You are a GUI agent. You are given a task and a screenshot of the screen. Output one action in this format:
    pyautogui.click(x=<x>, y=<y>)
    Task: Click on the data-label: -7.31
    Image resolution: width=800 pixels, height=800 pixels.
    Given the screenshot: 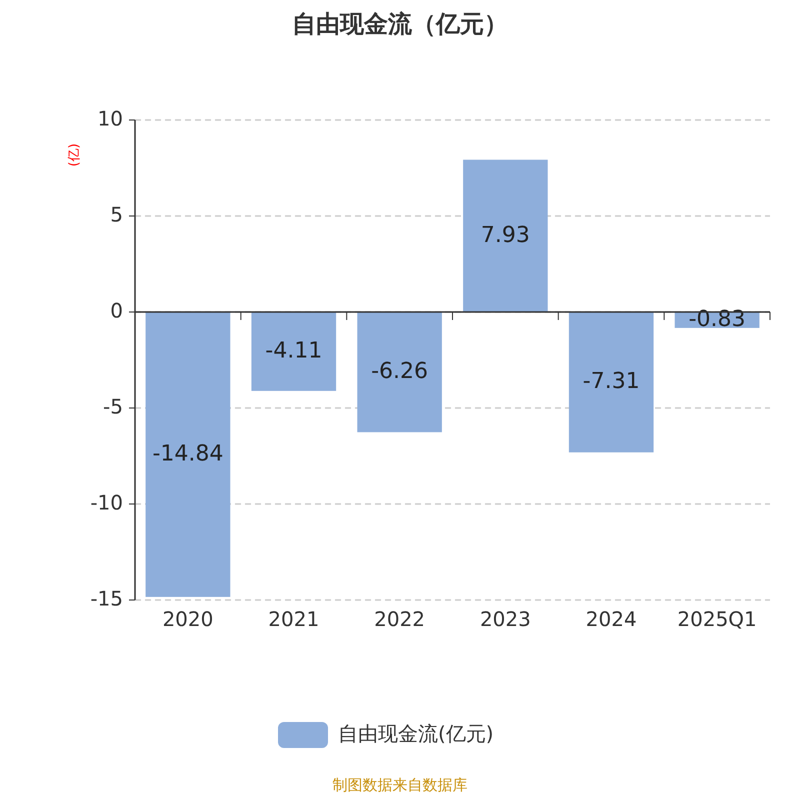 What is the action you would take?
    pyautogui.click(x=611, y=381)
    